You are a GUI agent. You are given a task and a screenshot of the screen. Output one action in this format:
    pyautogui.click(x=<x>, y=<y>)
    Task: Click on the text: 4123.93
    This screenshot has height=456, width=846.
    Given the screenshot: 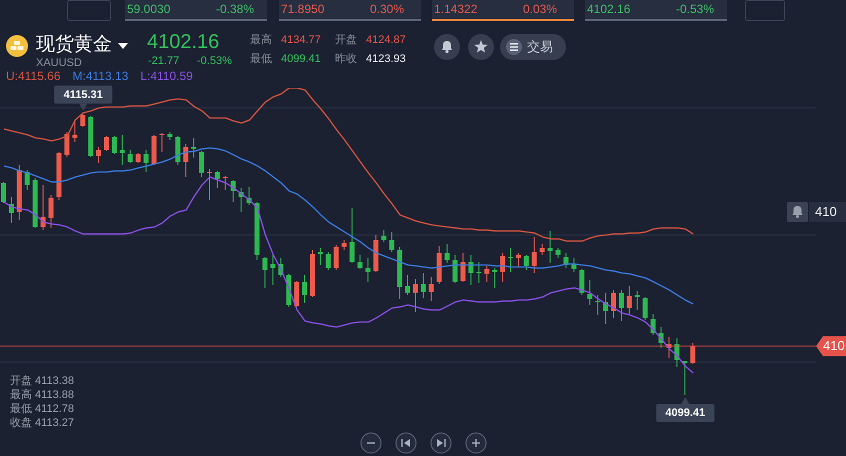 What is the action you would take?
    pyautogui.click(x=386, y=59)
    